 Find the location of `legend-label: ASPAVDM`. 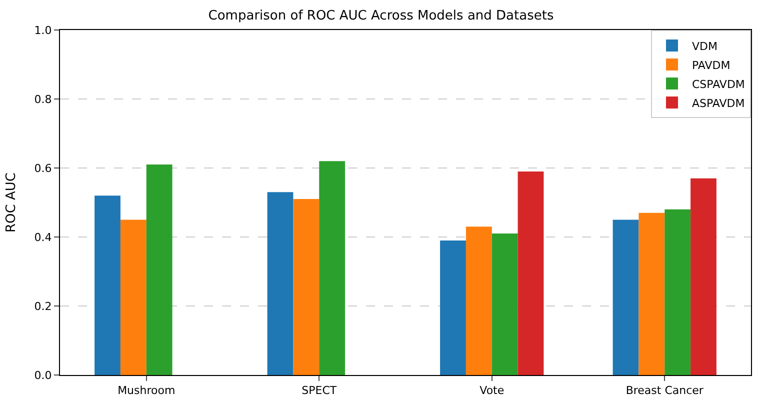

legend-label: ASPAVDM is located at coordinates (718, 103).